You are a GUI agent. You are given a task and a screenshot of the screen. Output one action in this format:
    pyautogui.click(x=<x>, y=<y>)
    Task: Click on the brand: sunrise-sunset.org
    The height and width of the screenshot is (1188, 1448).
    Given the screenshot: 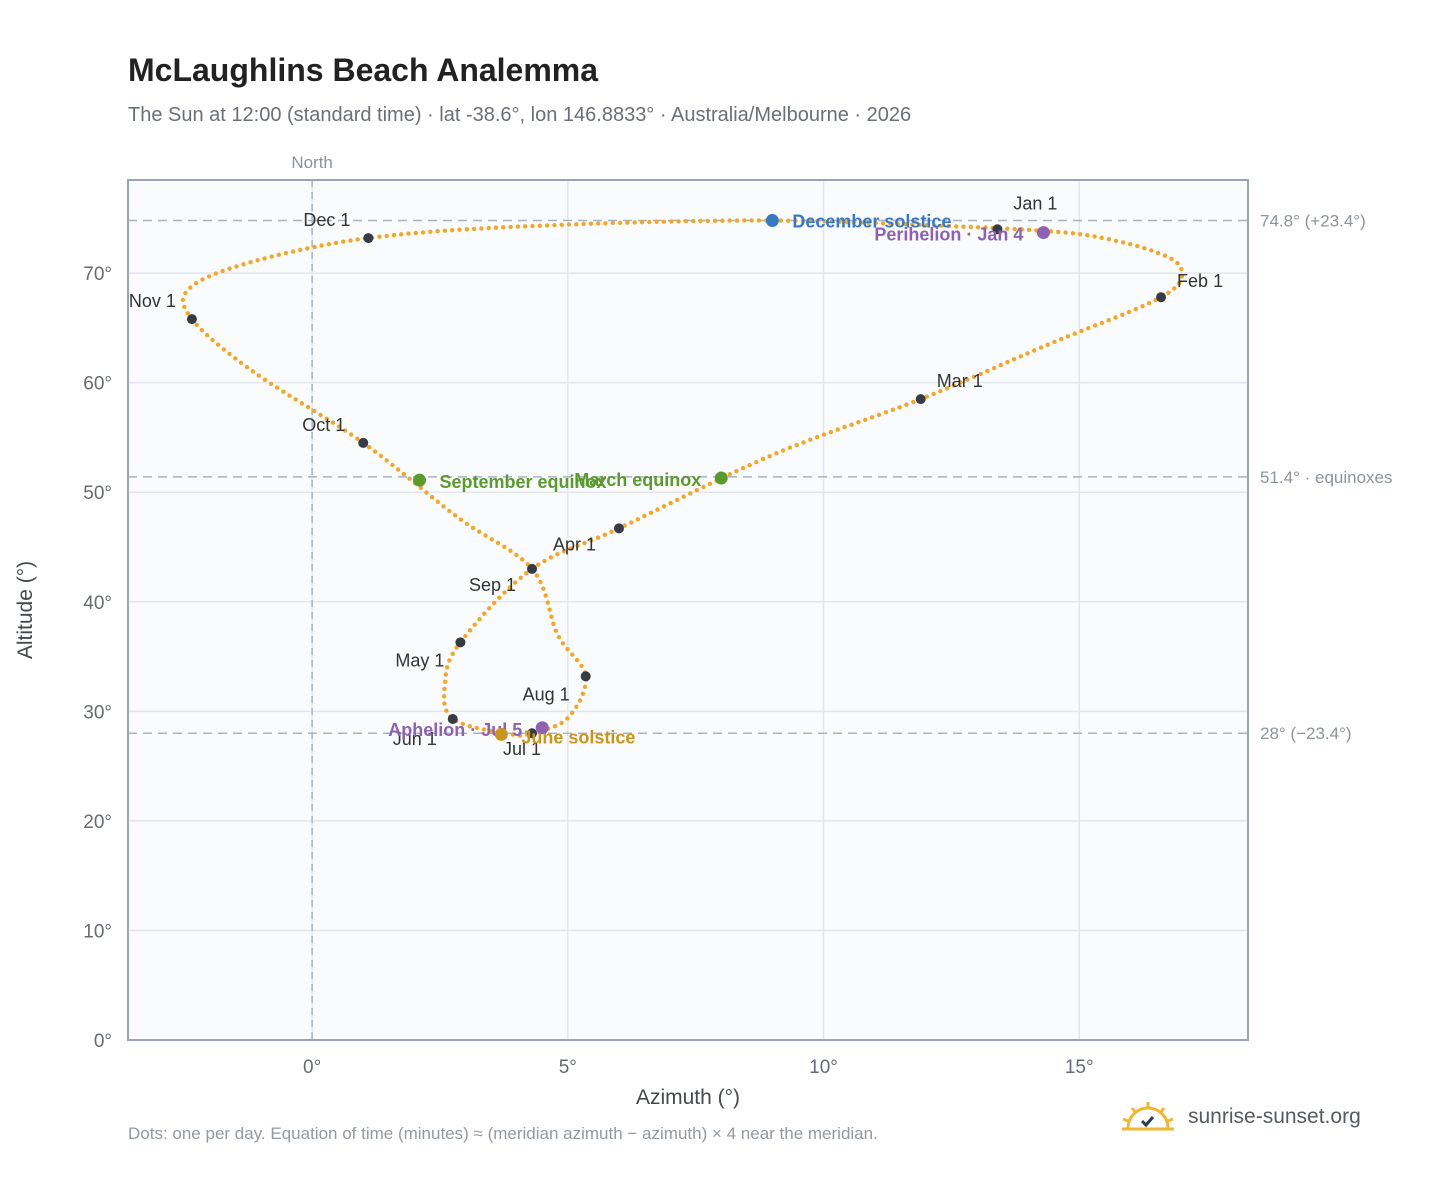 What is the action you would take?
    pyautogui.click(x=1240, y=1117)
    